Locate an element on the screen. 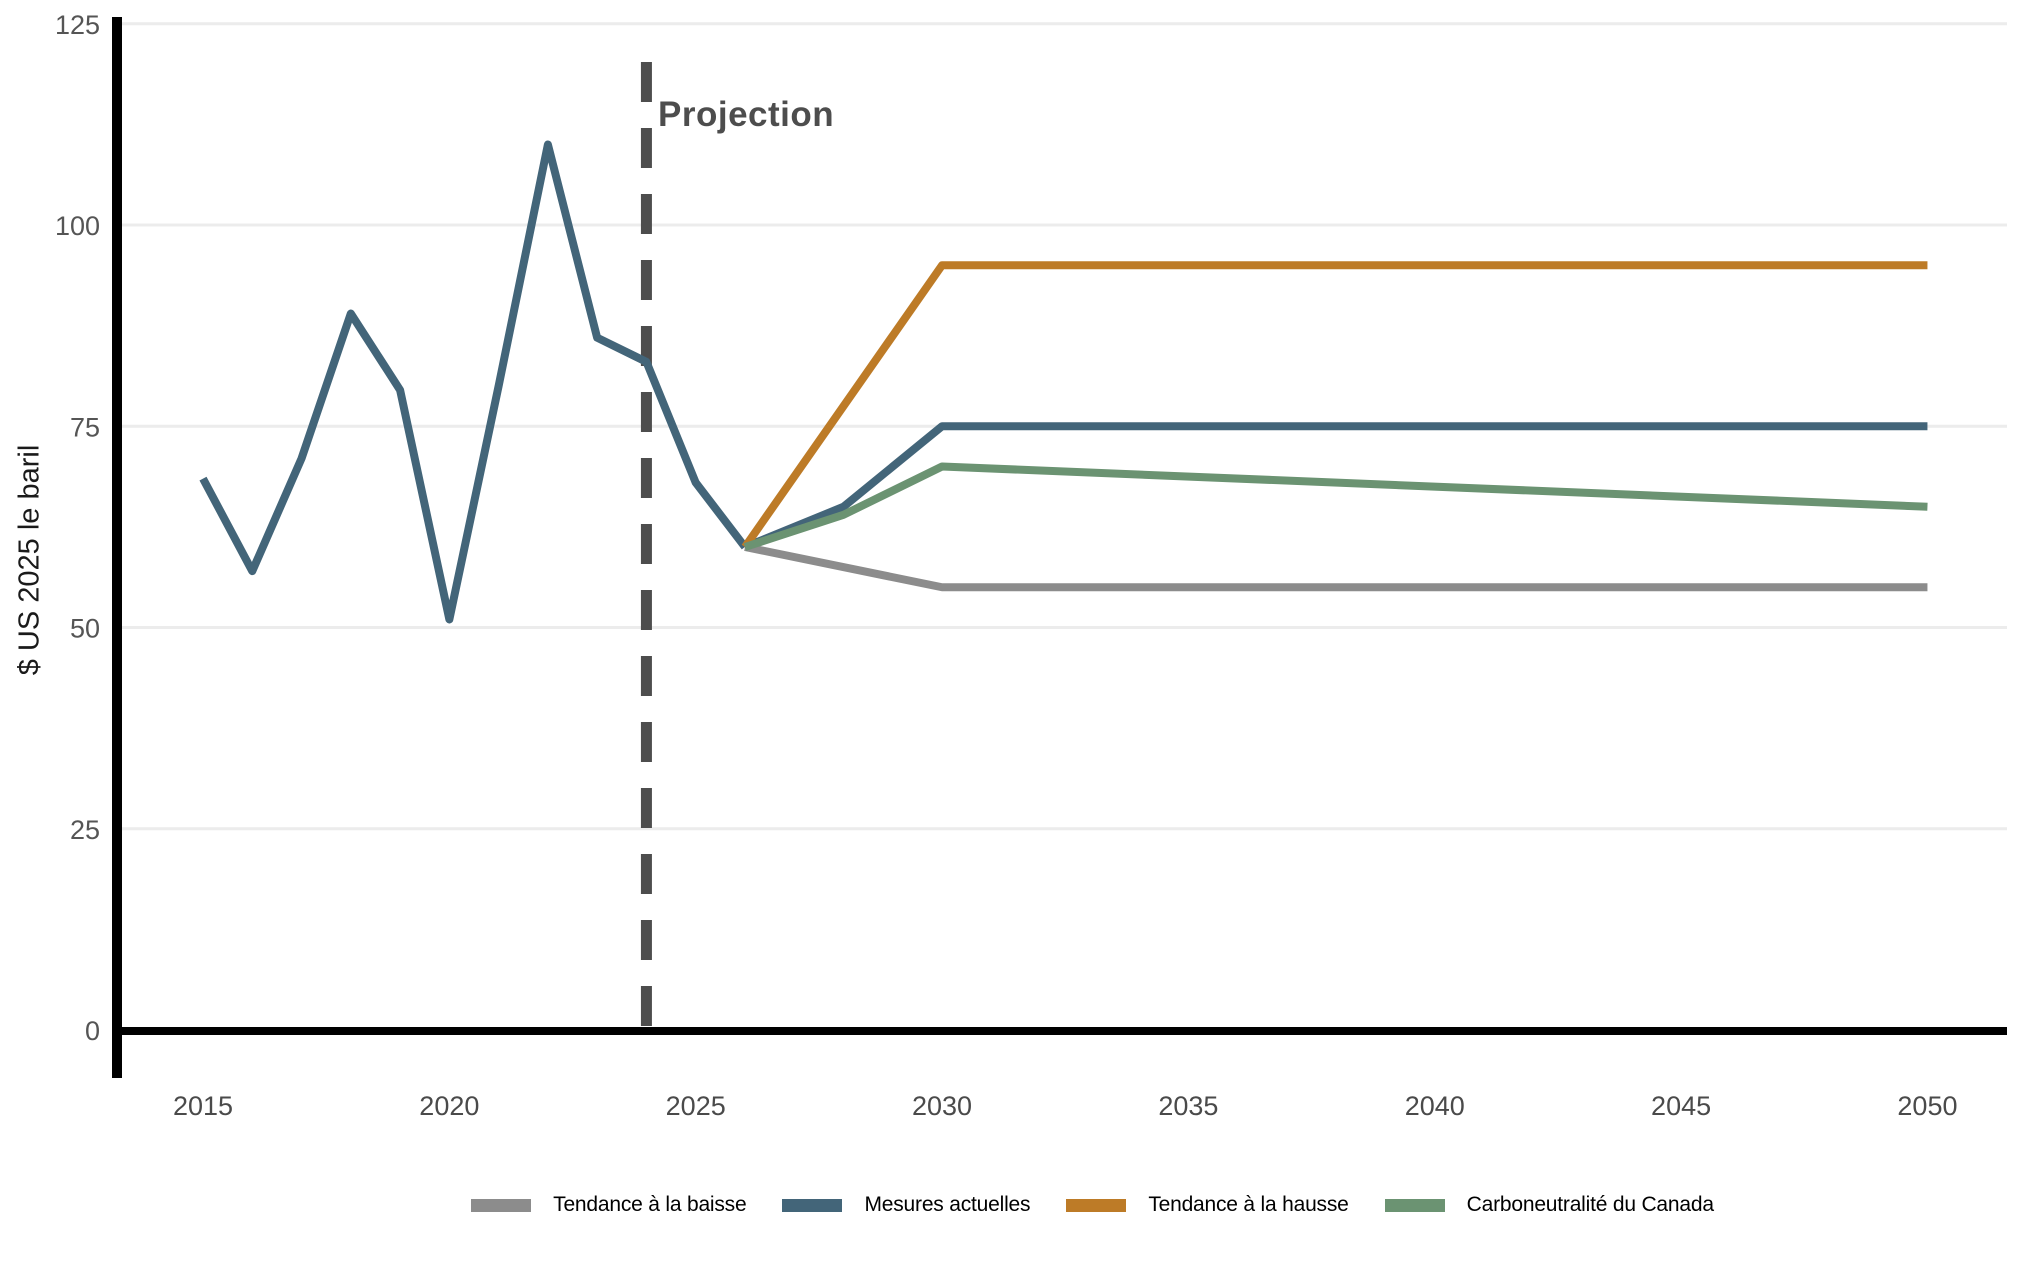  legend-item: Carboneutralité du Canada is located at coordinates (1549, 1205).